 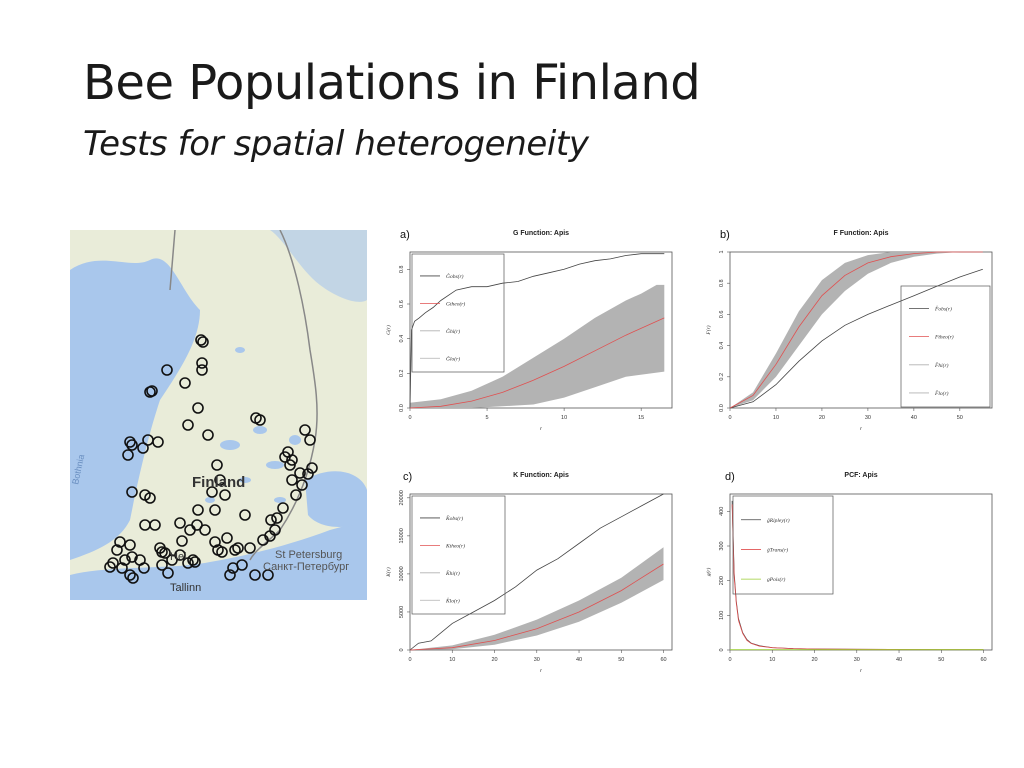 What do you see at coordinates (722, 545) in the screenshot?
I see `y-tick-label: 300` at bounding box center [722, 545].